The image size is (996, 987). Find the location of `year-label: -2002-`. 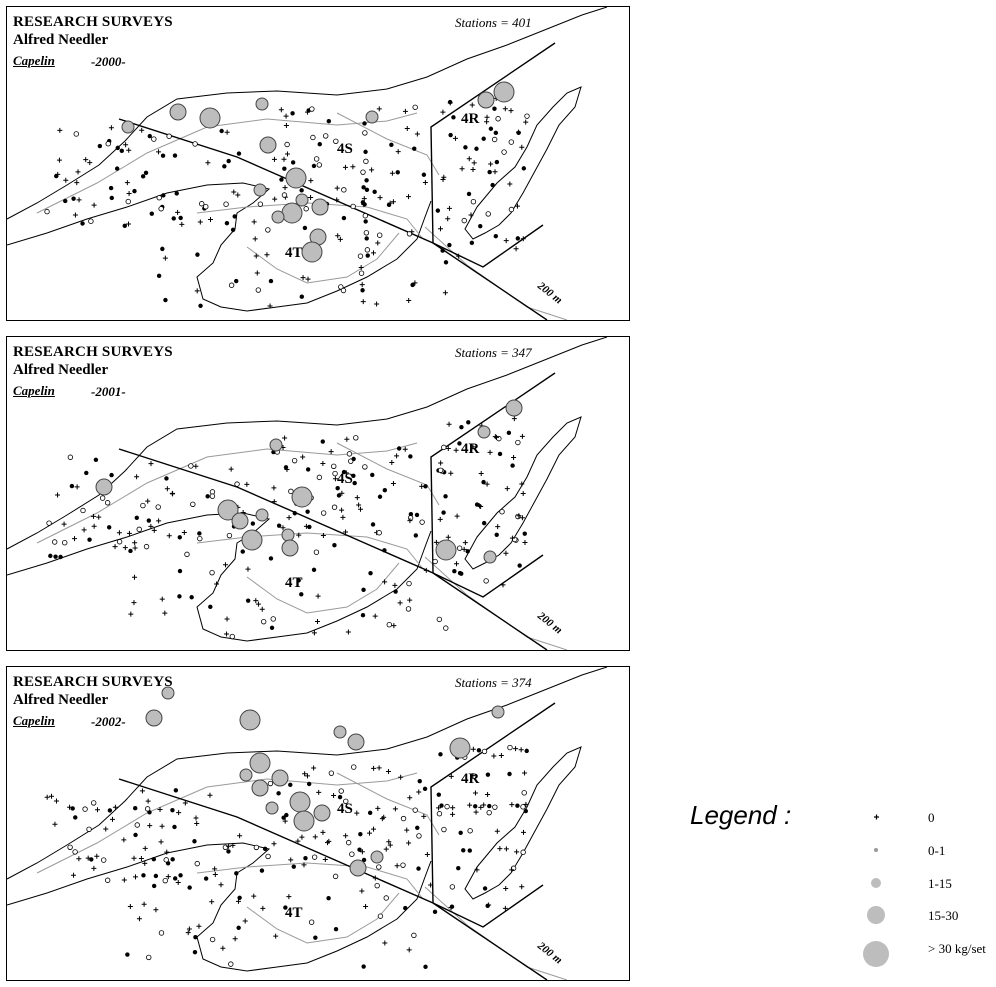

year-label: -2002- is located at coordinates (108, 721).